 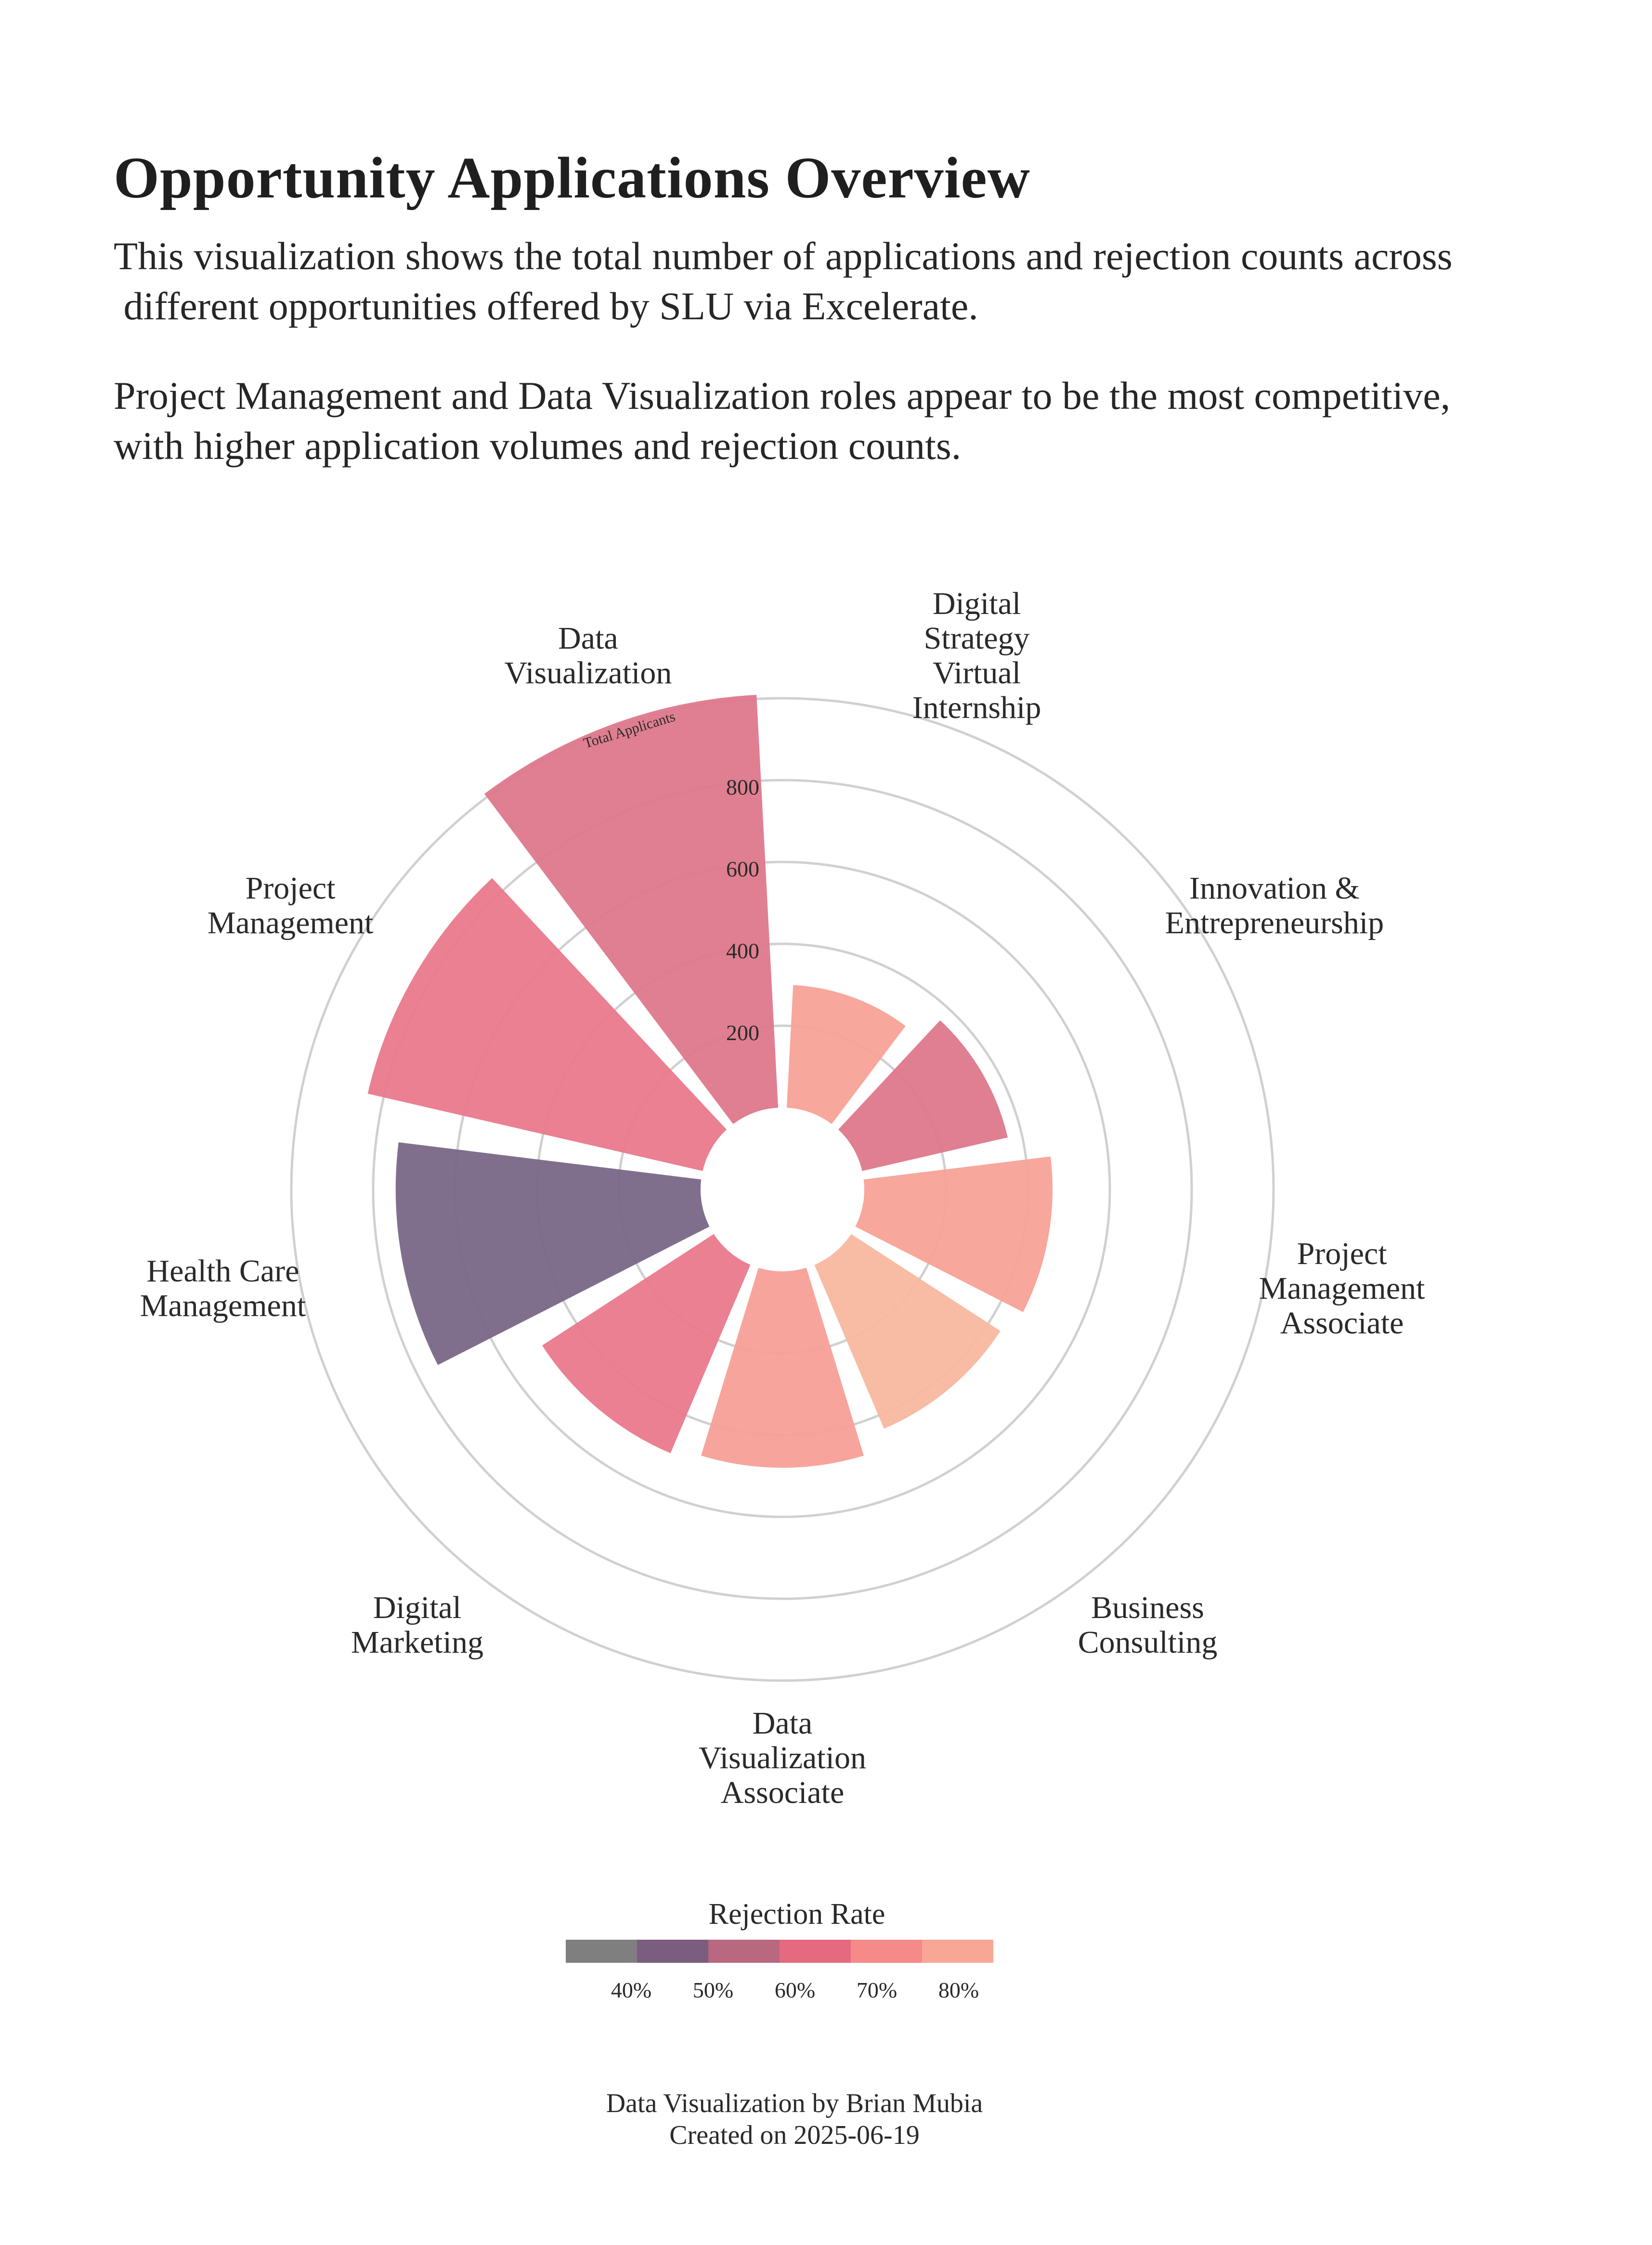 I want to click on legend: Rejection Rate 40% 50% 60% 70% 80%, so click(x=779, y=1950).